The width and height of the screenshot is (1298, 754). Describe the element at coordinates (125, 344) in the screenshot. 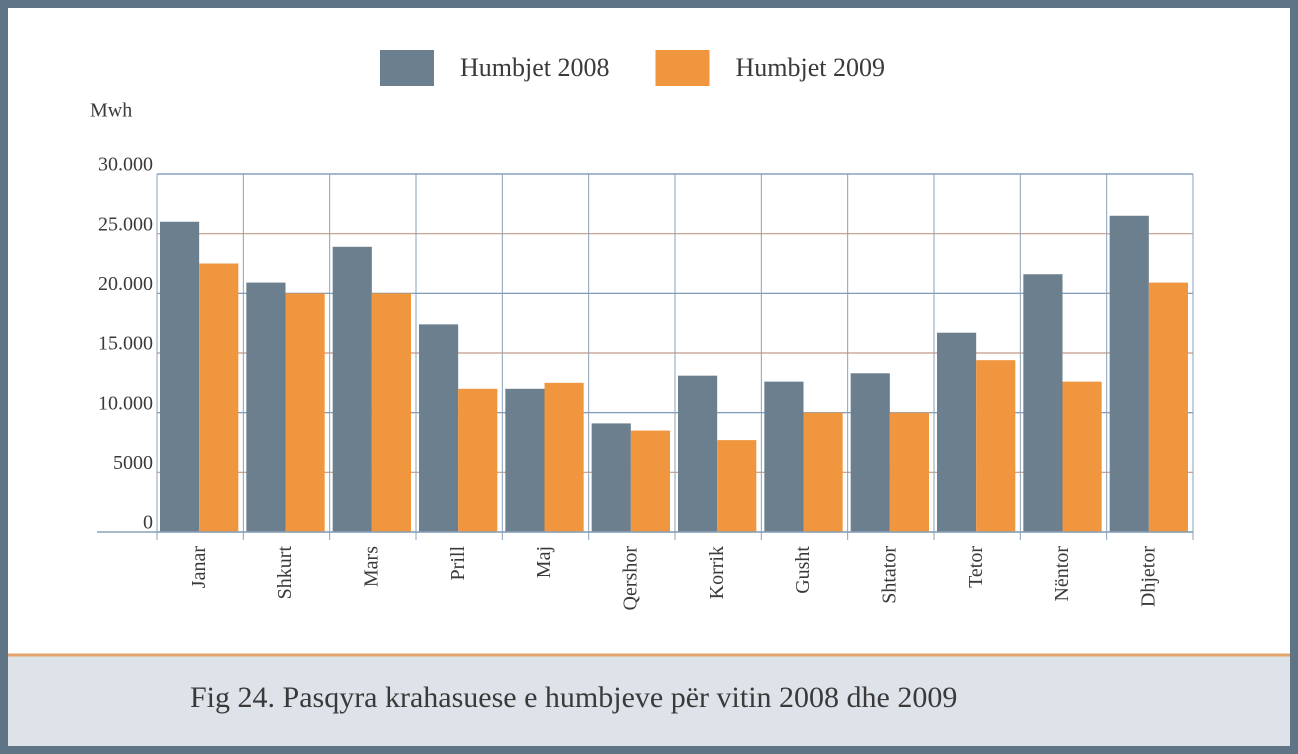

I see `y-tick-label: 15.000` at that location.